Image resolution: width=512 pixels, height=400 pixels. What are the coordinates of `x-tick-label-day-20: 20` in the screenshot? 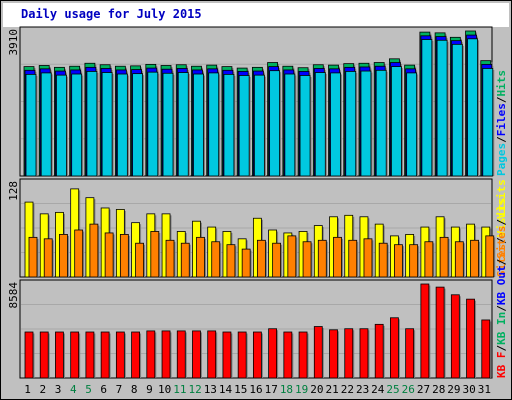 It's located at (316, 389).